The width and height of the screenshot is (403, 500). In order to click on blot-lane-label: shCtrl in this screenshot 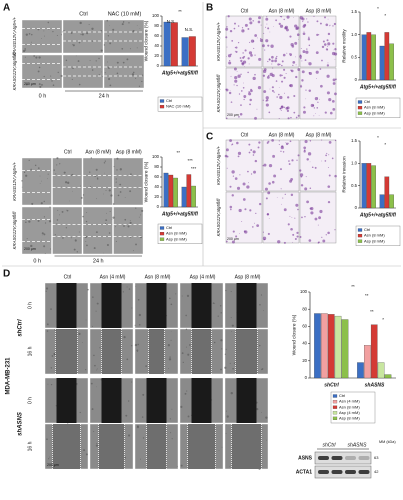, I will do `click(329, 445)`.